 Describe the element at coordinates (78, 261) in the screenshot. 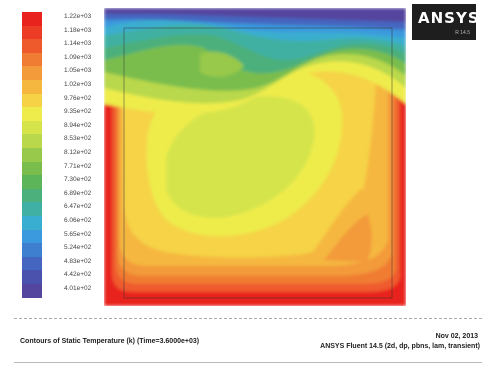

I see `legend-label: 4.83e+02` at that location.